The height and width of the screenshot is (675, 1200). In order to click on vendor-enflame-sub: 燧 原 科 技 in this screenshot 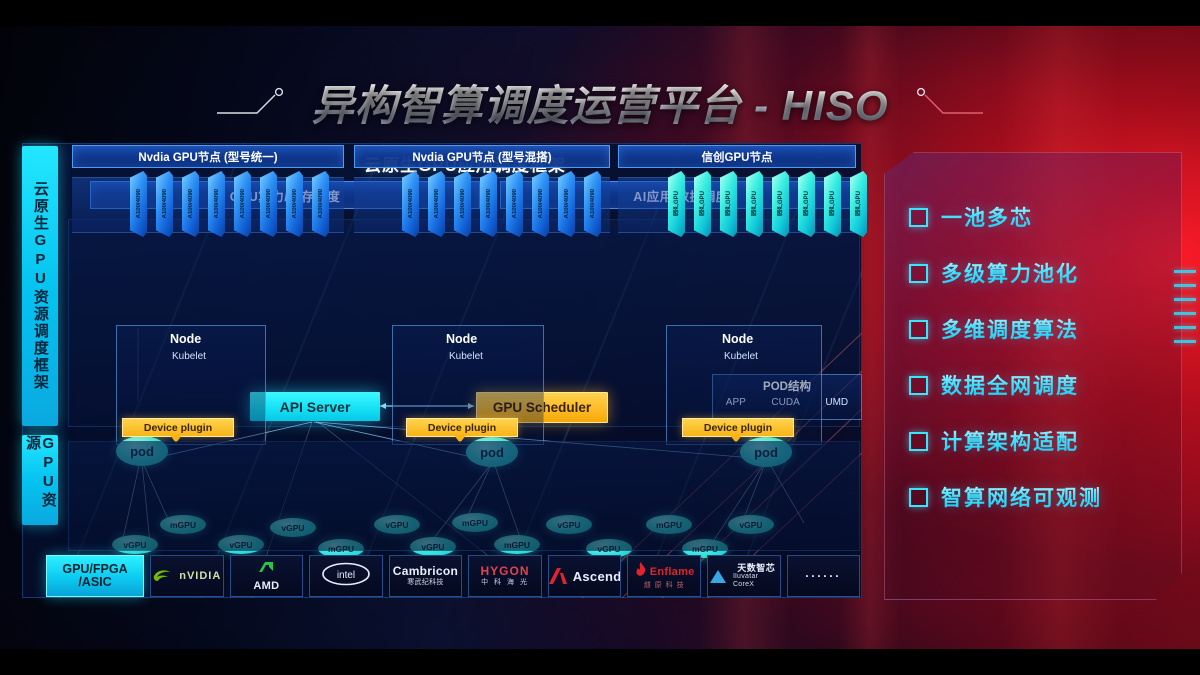, I will do `click(664, 586)`.